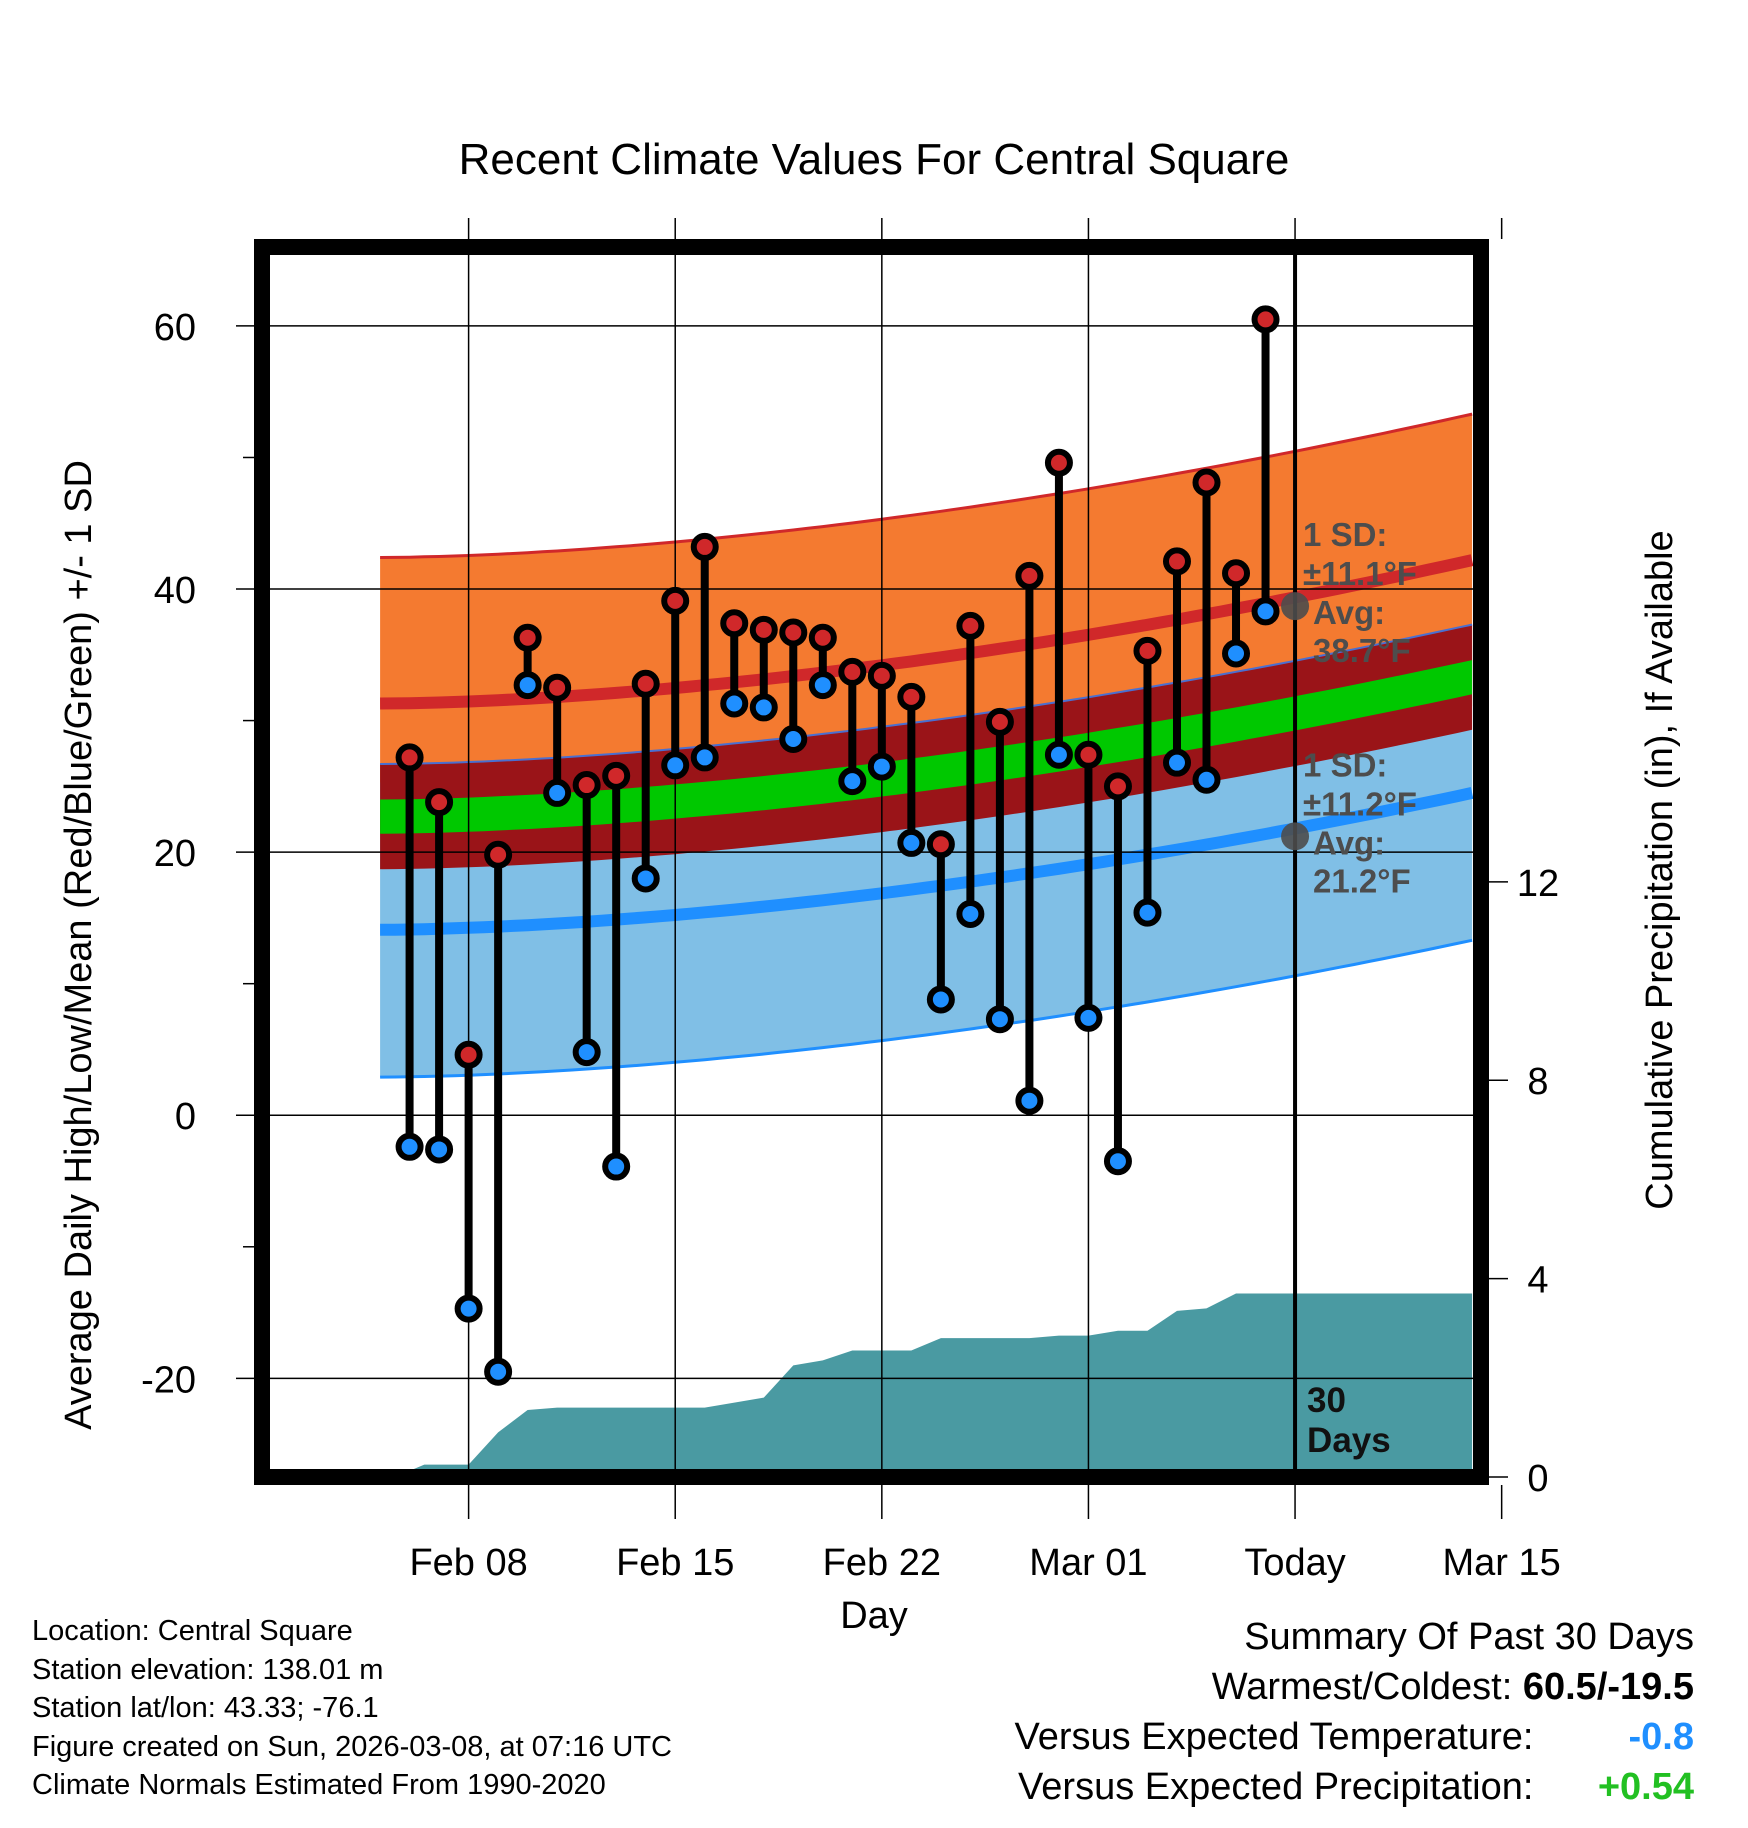 The width and height of the screenshot is (1748, 1828). I want to click on y-tick-label: 20, so click(175, 854).